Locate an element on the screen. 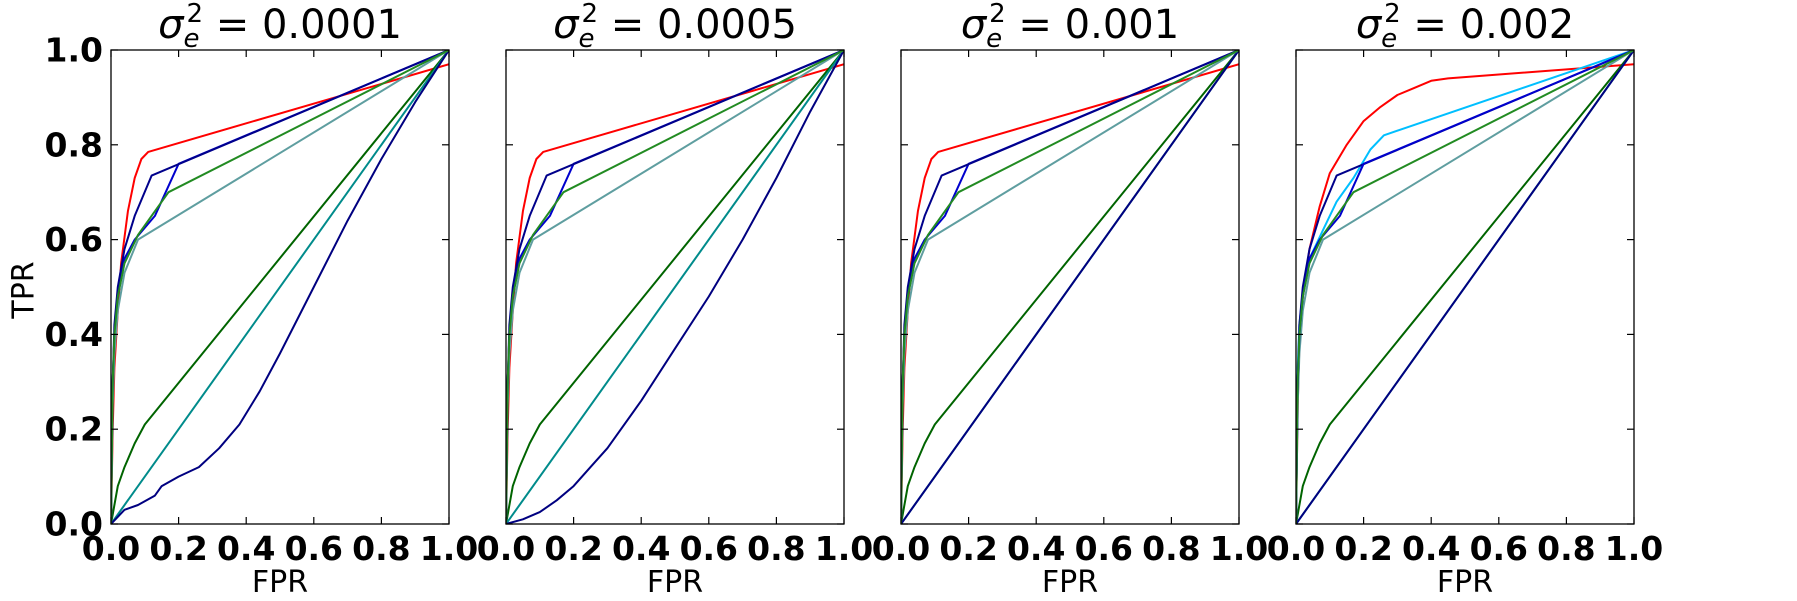  panel-title: σe2 = 0.0005 is located at coordinates (675, 27).